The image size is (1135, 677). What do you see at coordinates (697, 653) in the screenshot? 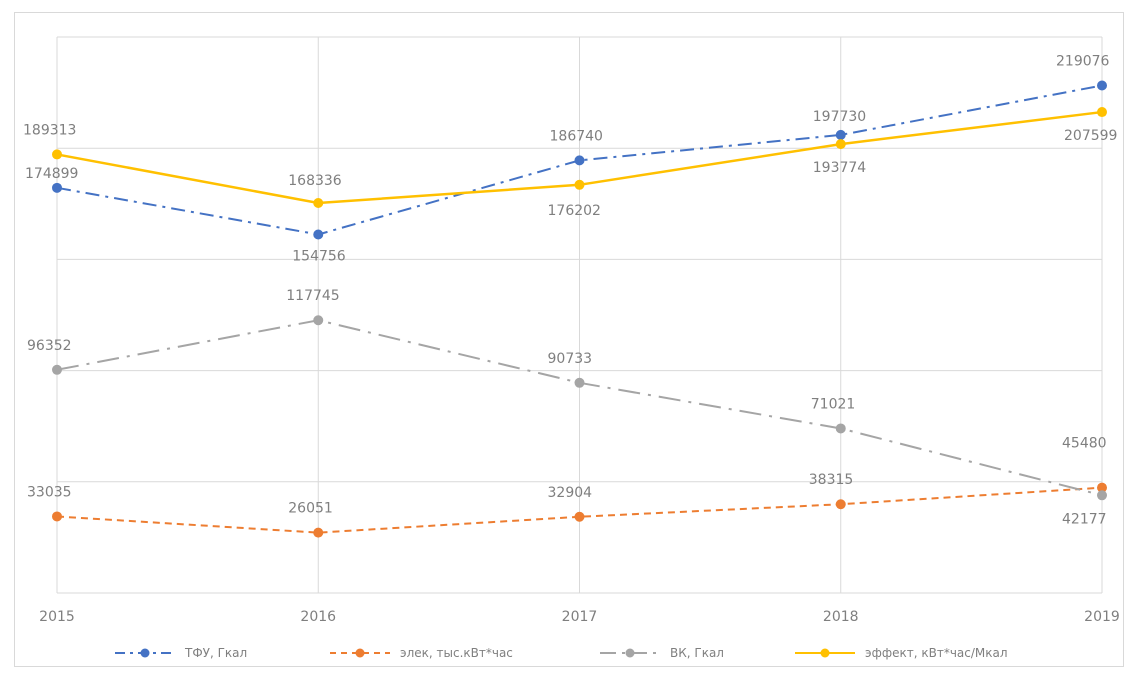
I see `legend-label: ВК, Гкал` at bounding box center [697, 653].